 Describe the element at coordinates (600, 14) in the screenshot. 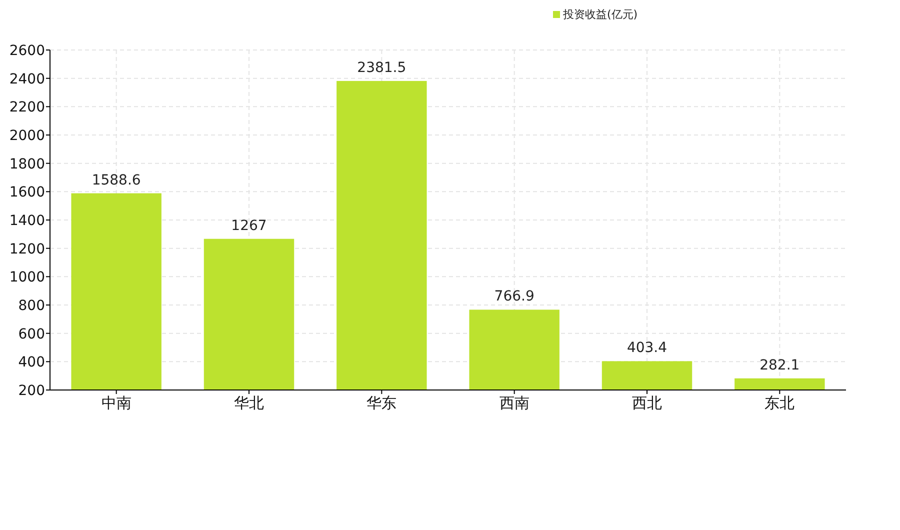

I see `legend-label: 投资收益(亿元)` at that location.